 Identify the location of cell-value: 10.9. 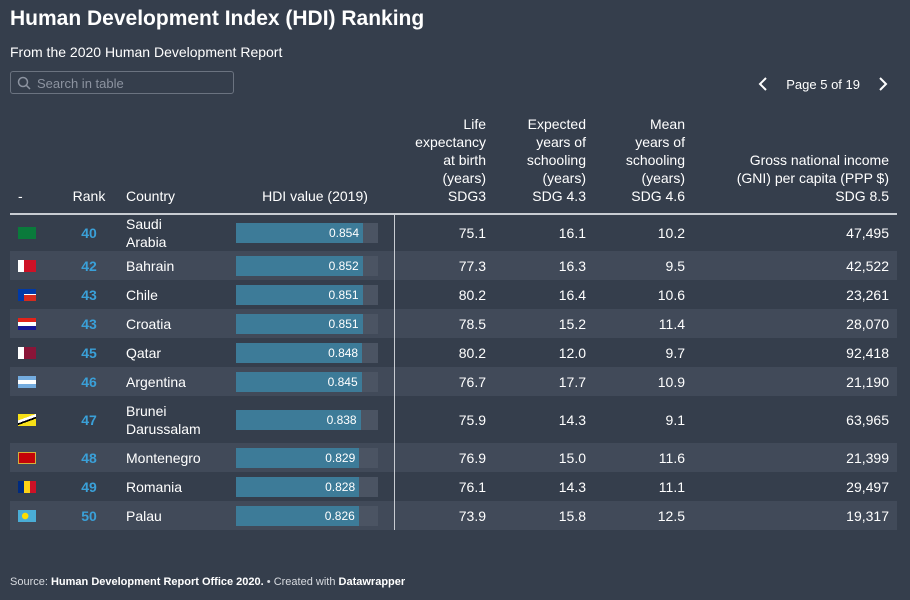
(671, 381).